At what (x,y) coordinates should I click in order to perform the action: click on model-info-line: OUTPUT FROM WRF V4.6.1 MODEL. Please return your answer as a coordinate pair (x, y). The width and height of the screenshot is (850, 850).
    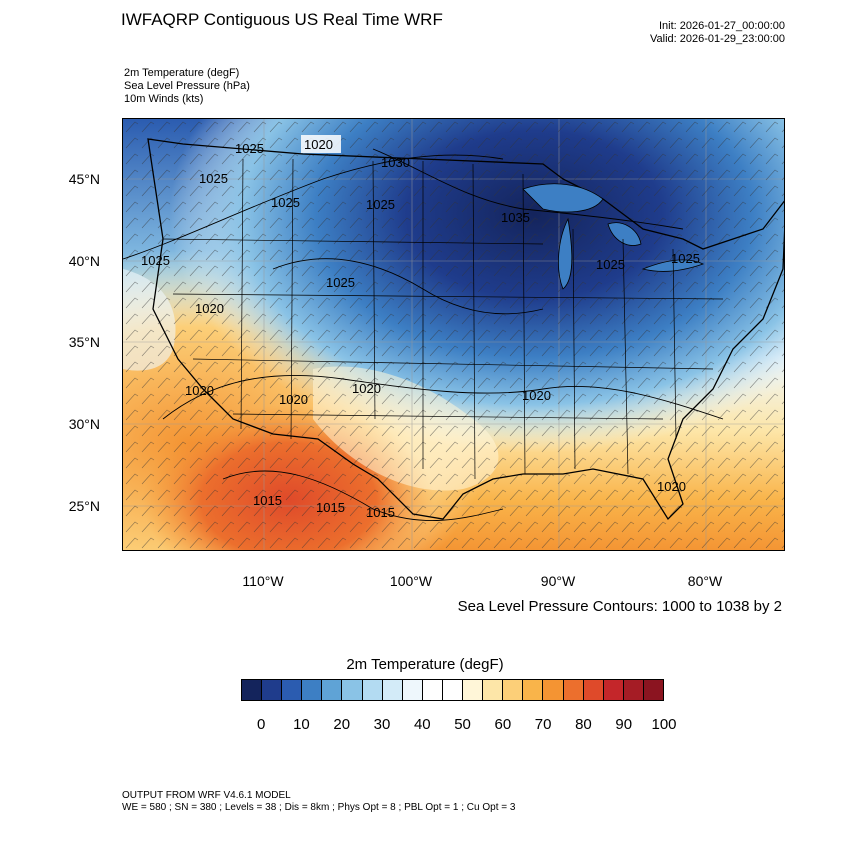
    Looking at the image, I should click on (206, 795).